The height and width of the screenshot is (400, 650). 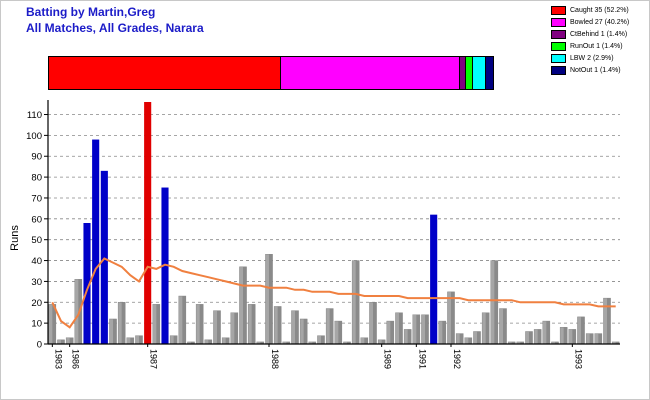 I want to click on chart-title-line-1: Batting by Martin,Greg, so click(x=91, y=12).